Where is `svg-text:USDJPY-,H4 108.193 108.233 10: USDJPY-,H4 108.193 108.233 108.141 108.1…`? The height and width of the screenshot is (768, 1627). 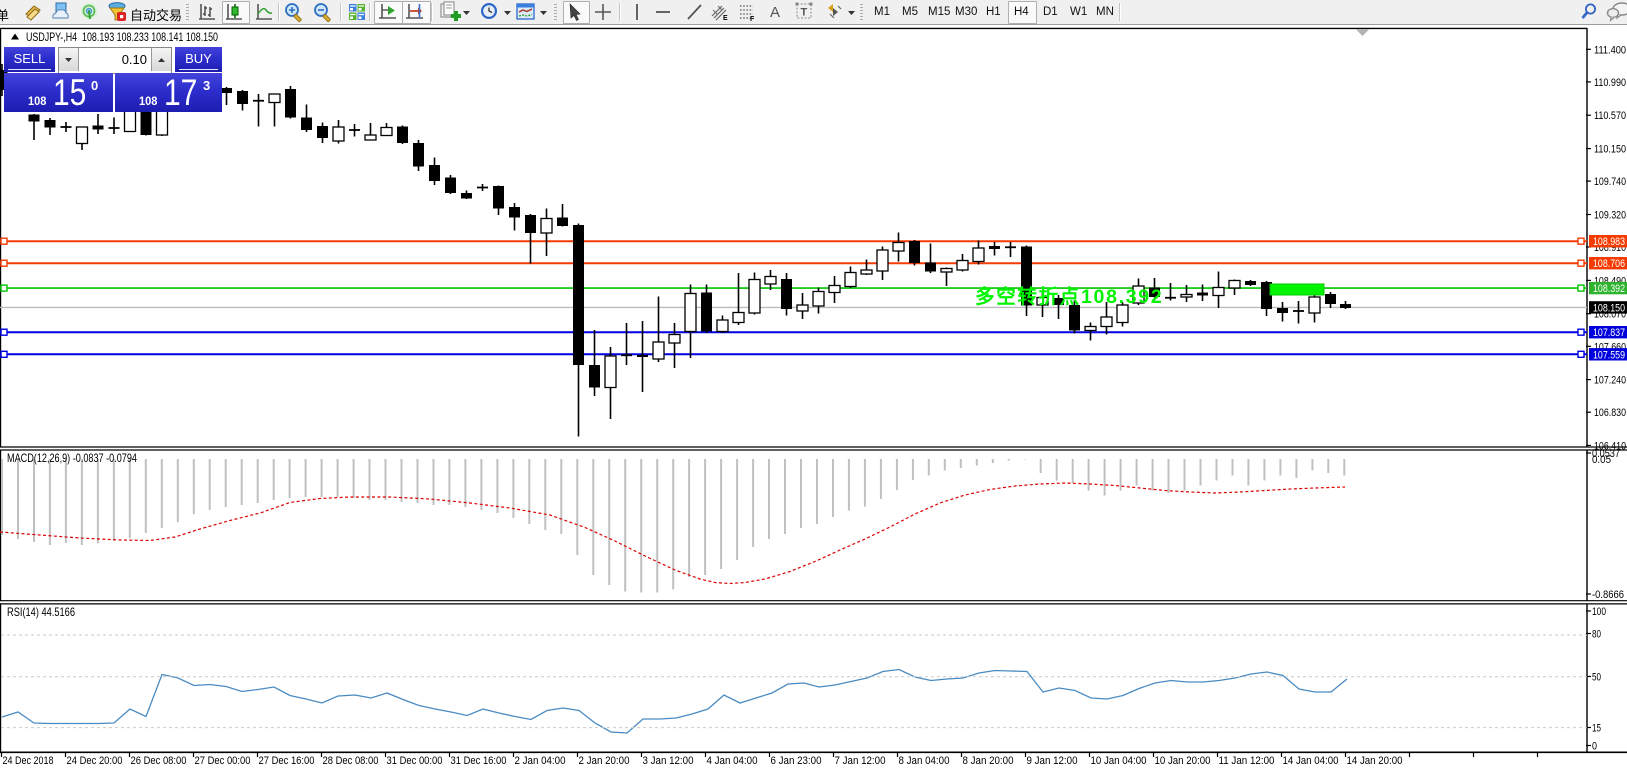 svg-text:USDJPY-,H4 108.193 108.233 10: USDJPY-,H4 108.193 108.233 108.141 108.1… is located at coordinates (122, 37).